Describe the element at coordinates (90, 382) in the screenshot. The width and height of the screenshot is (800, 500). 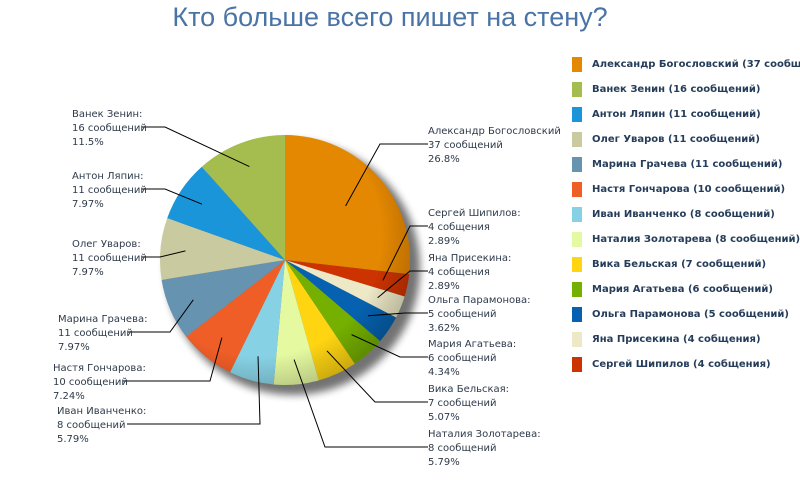
I see `data-label: 10 сообщений` at that location.